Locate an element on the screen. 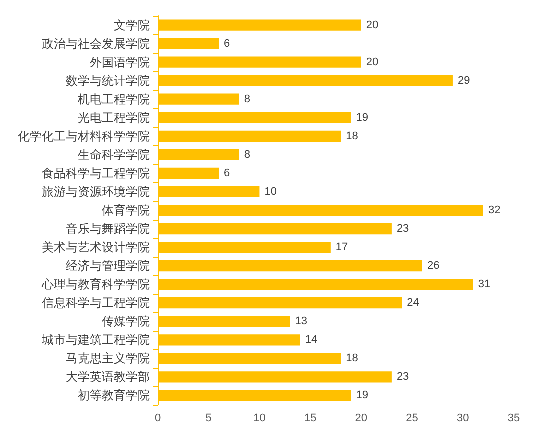 The height and width of the screenshot is (441, 542). y-tick-label: 政治与社会发展学院 is located at coordinates (96, 43).